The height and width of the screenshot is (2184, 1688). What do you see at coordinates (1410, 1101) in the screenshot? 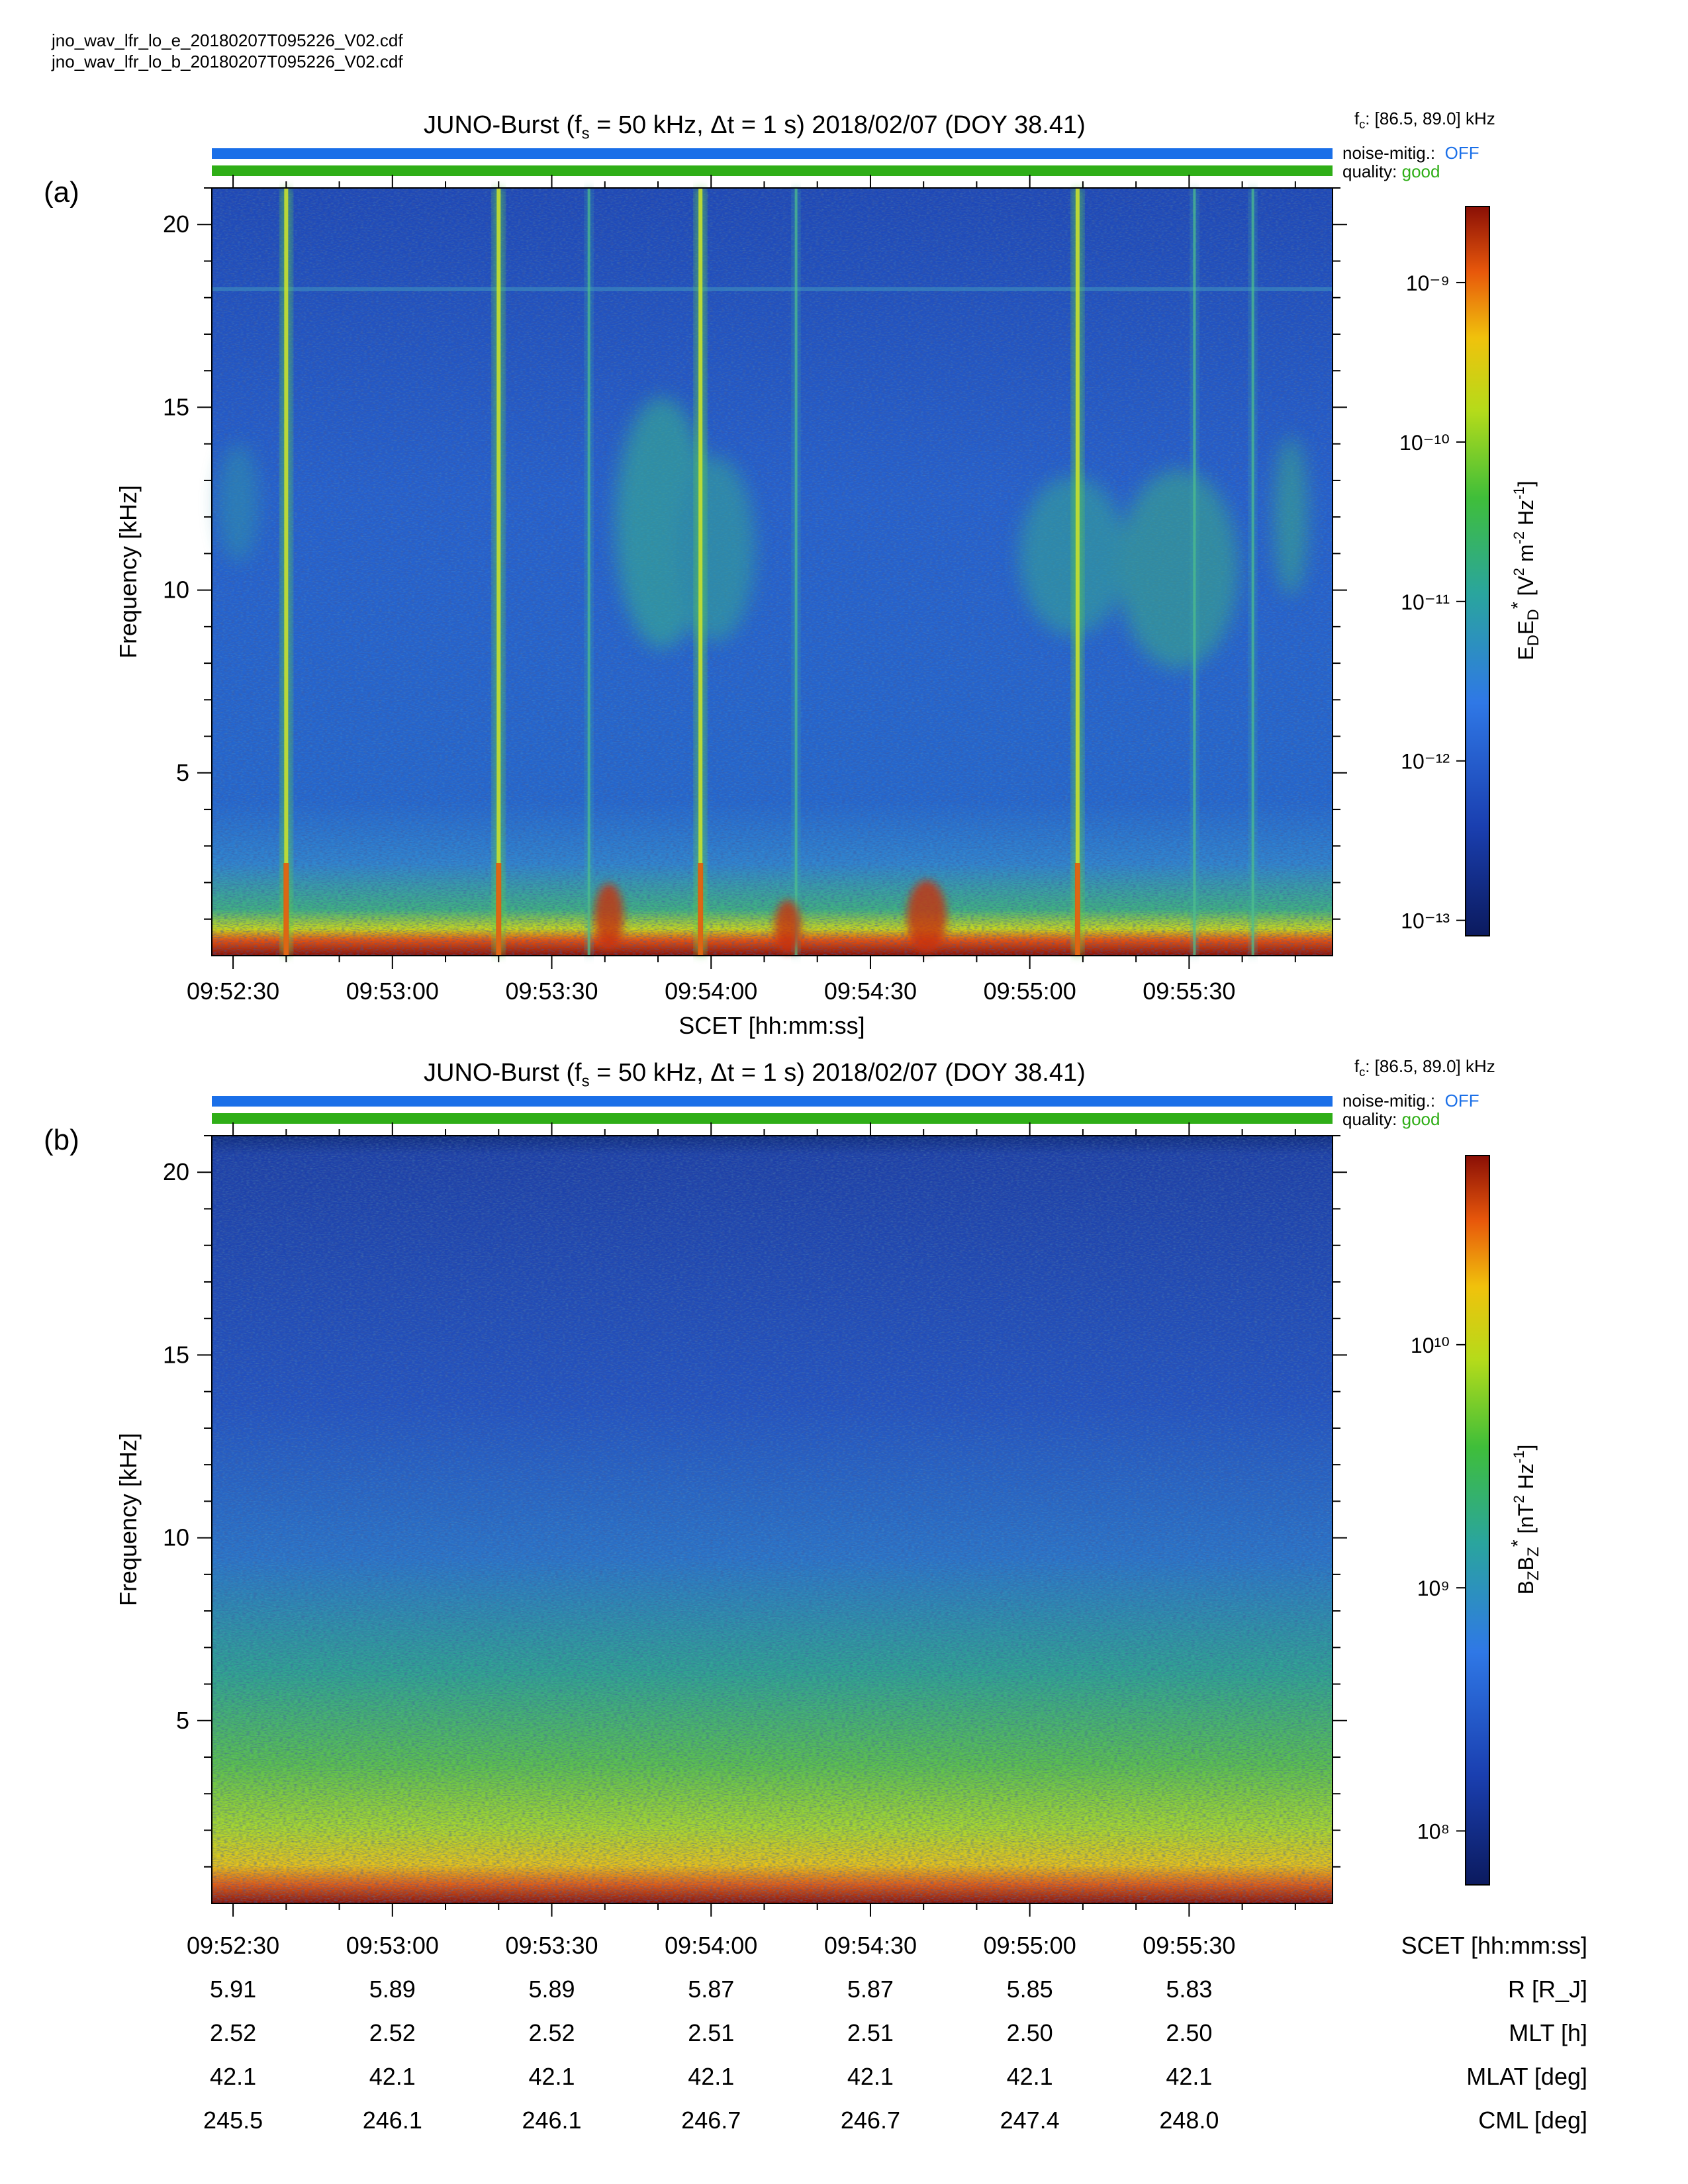
I see `panel-b-noise-status: noise-mitig.: OFF` at bounding box center [1410, 1101].